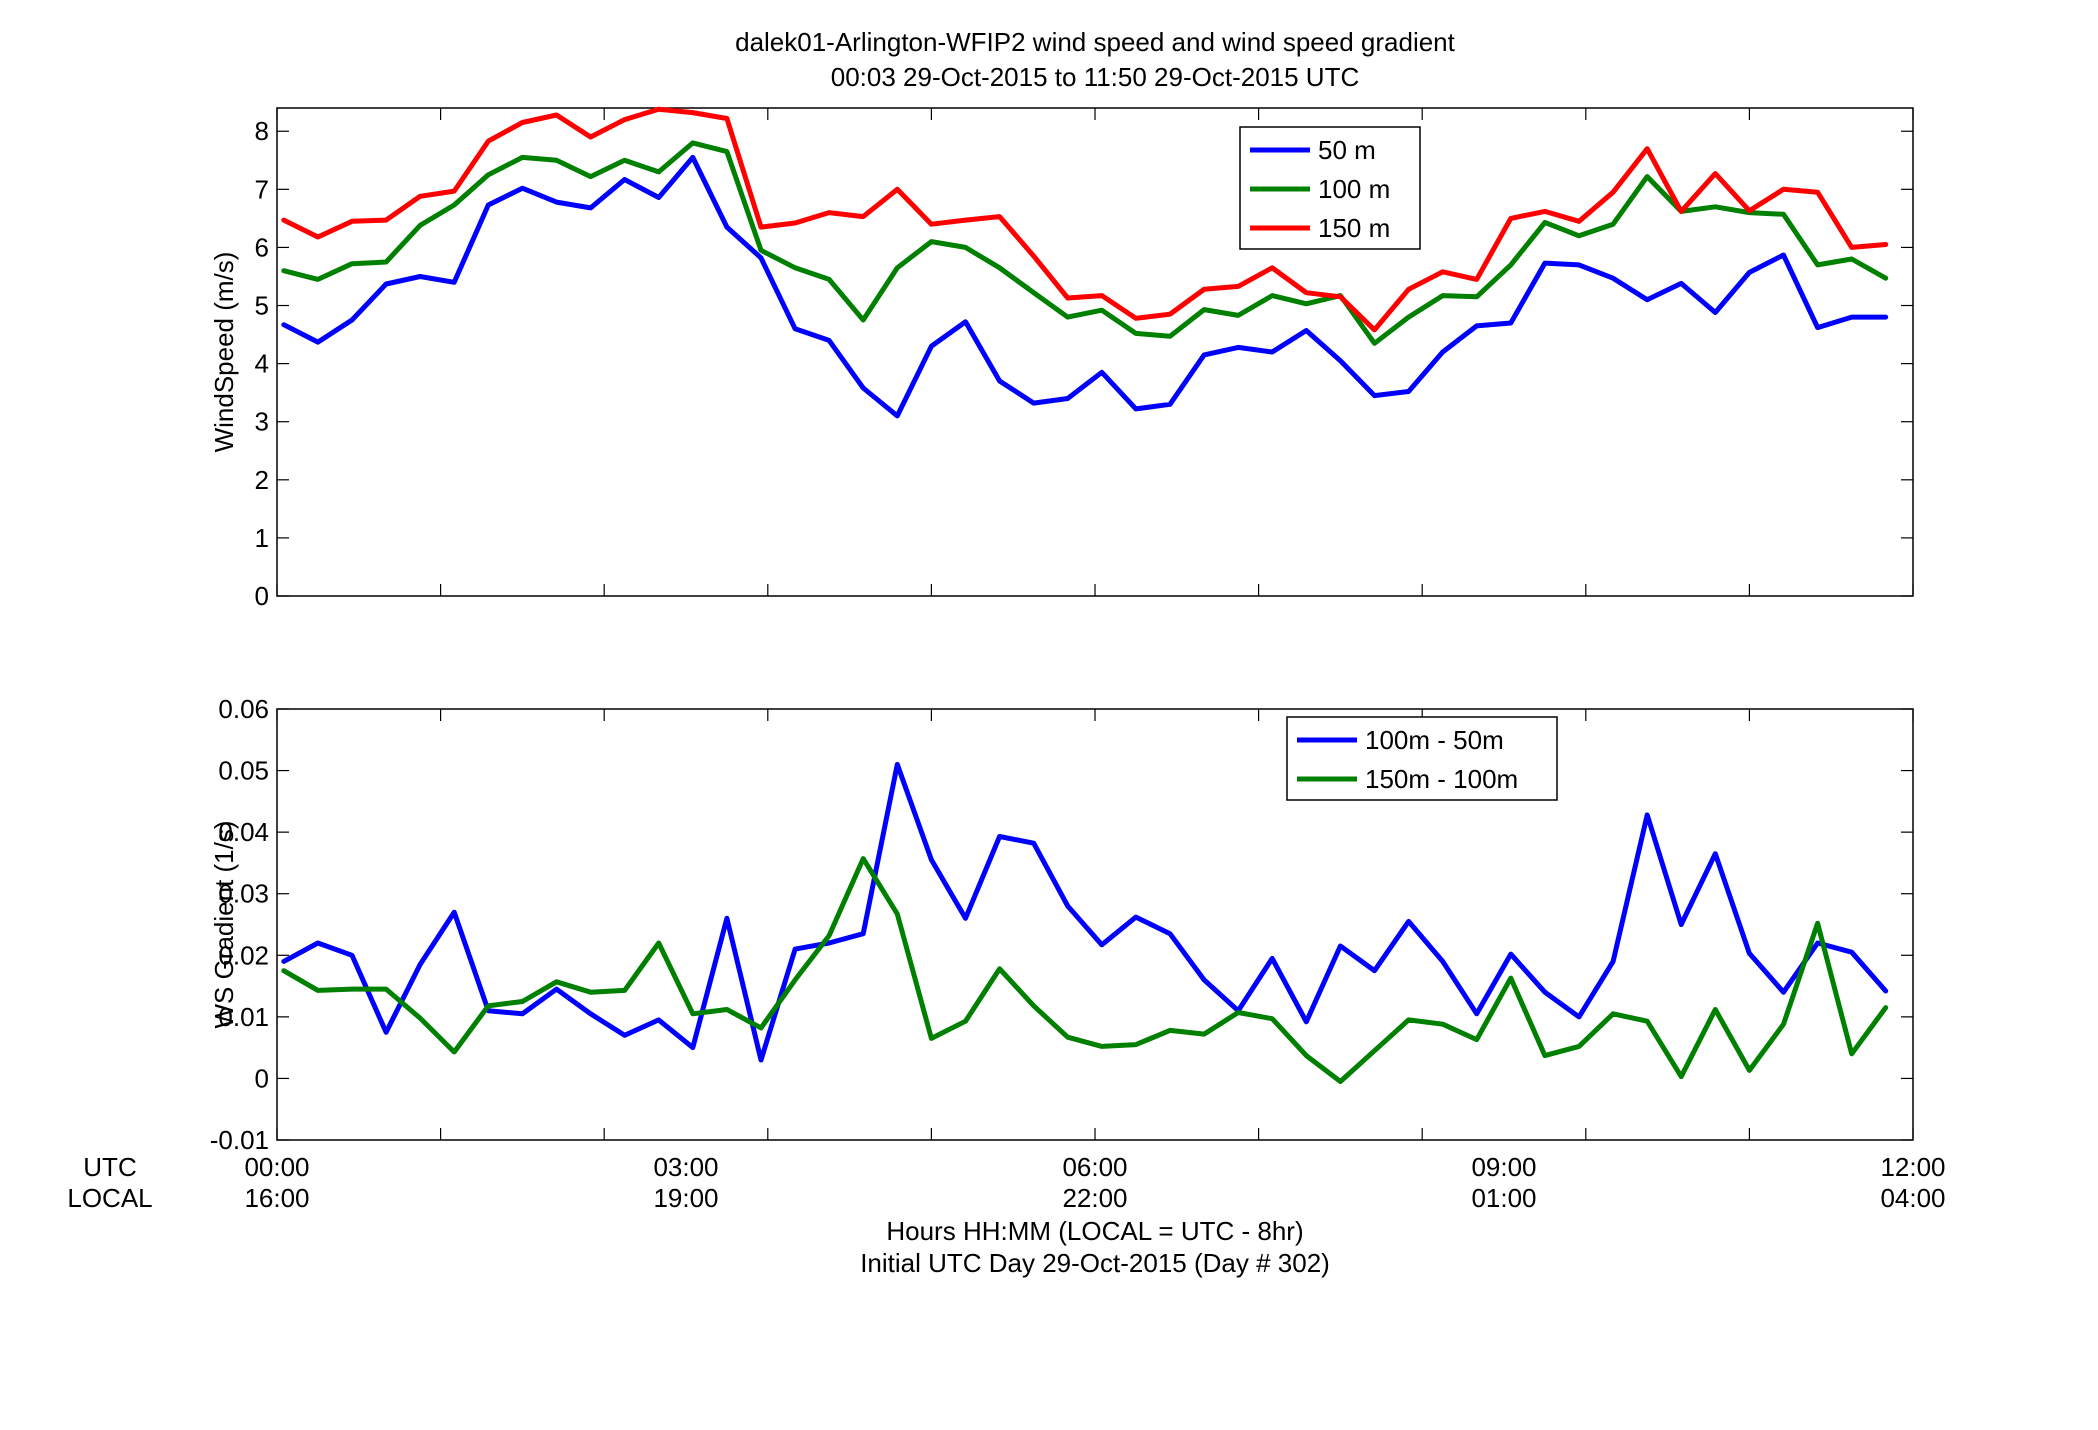  I want to click on y-tick-label: 0.03, so click(243, 894).